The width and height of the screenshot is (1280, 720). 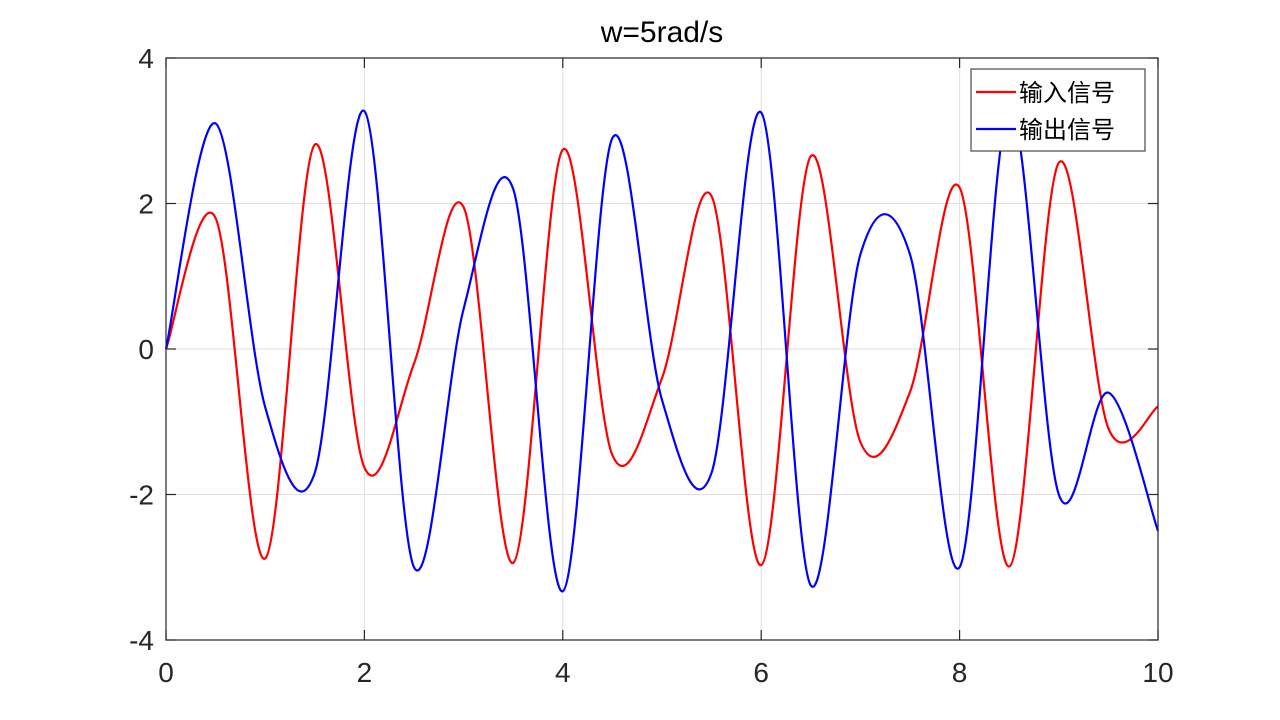 What do you see at coordinates (365, 672) in the screenshot?
I see `x-tick-label: 2` at bounding box center [365, 672].